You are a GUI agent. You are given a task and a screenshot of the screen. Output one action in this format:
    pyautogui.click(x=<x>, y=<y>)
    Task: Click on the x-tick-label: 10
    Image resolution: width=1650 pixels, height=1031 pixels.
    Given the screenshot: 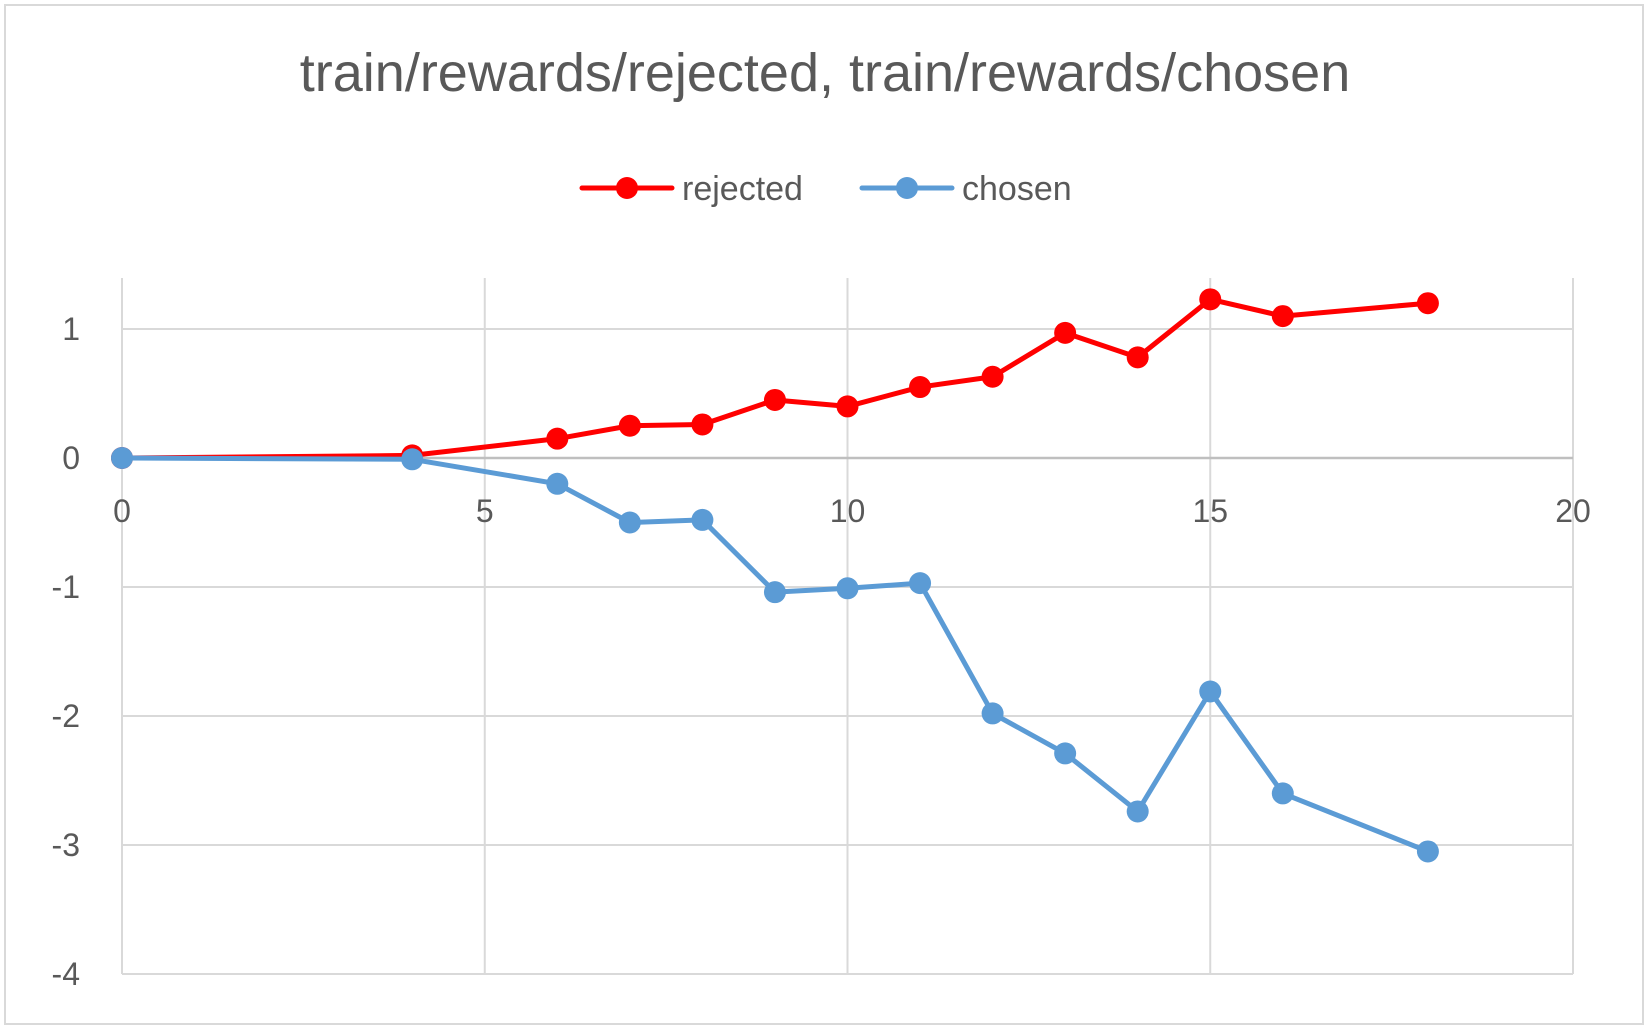 What is the action you would take?
    pyautogui.click(x=848, y=511)
    